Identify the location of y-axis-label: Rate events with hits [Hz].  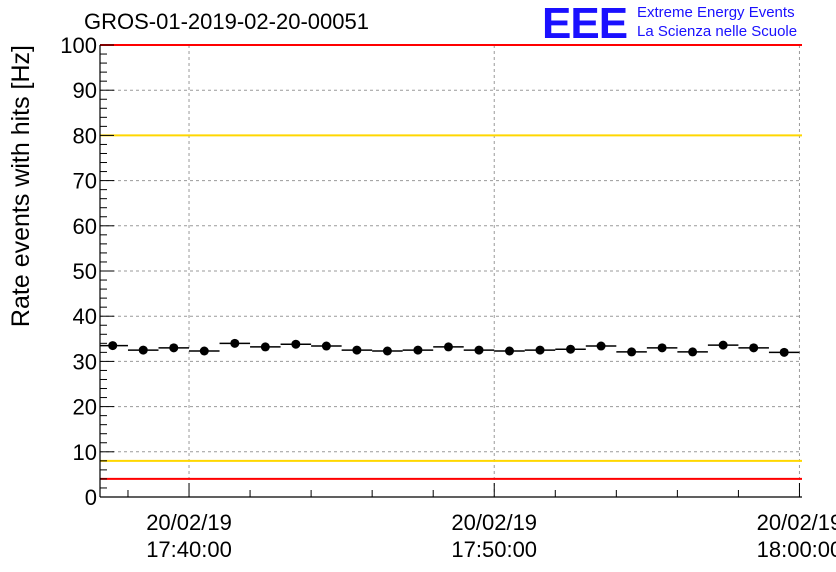
(21, 186).